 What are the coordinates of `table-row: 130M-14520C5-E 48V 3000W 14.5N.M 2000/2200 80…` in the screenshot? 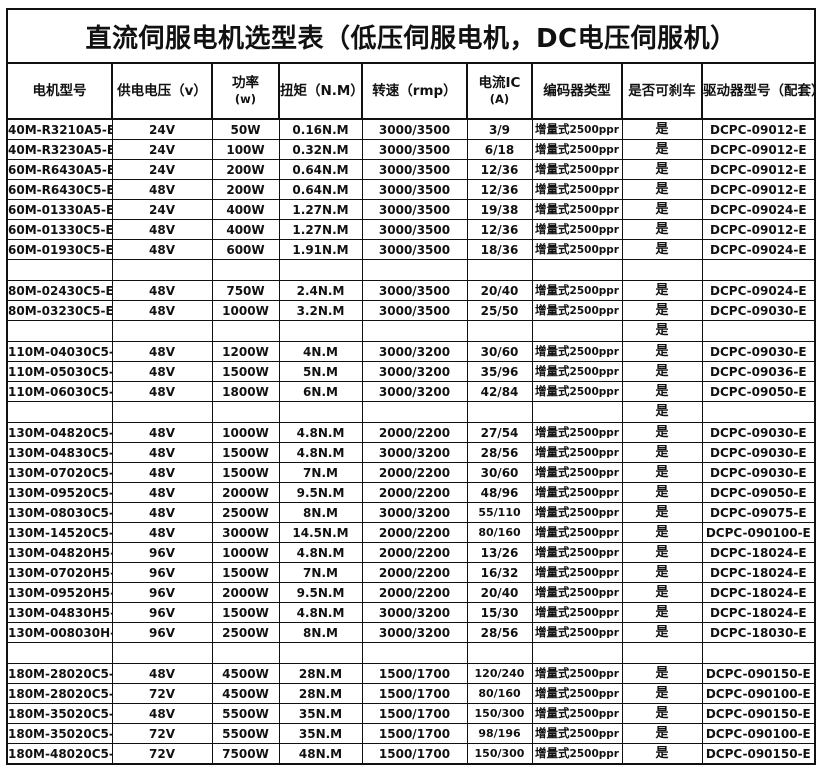 It's located at (411, 532).